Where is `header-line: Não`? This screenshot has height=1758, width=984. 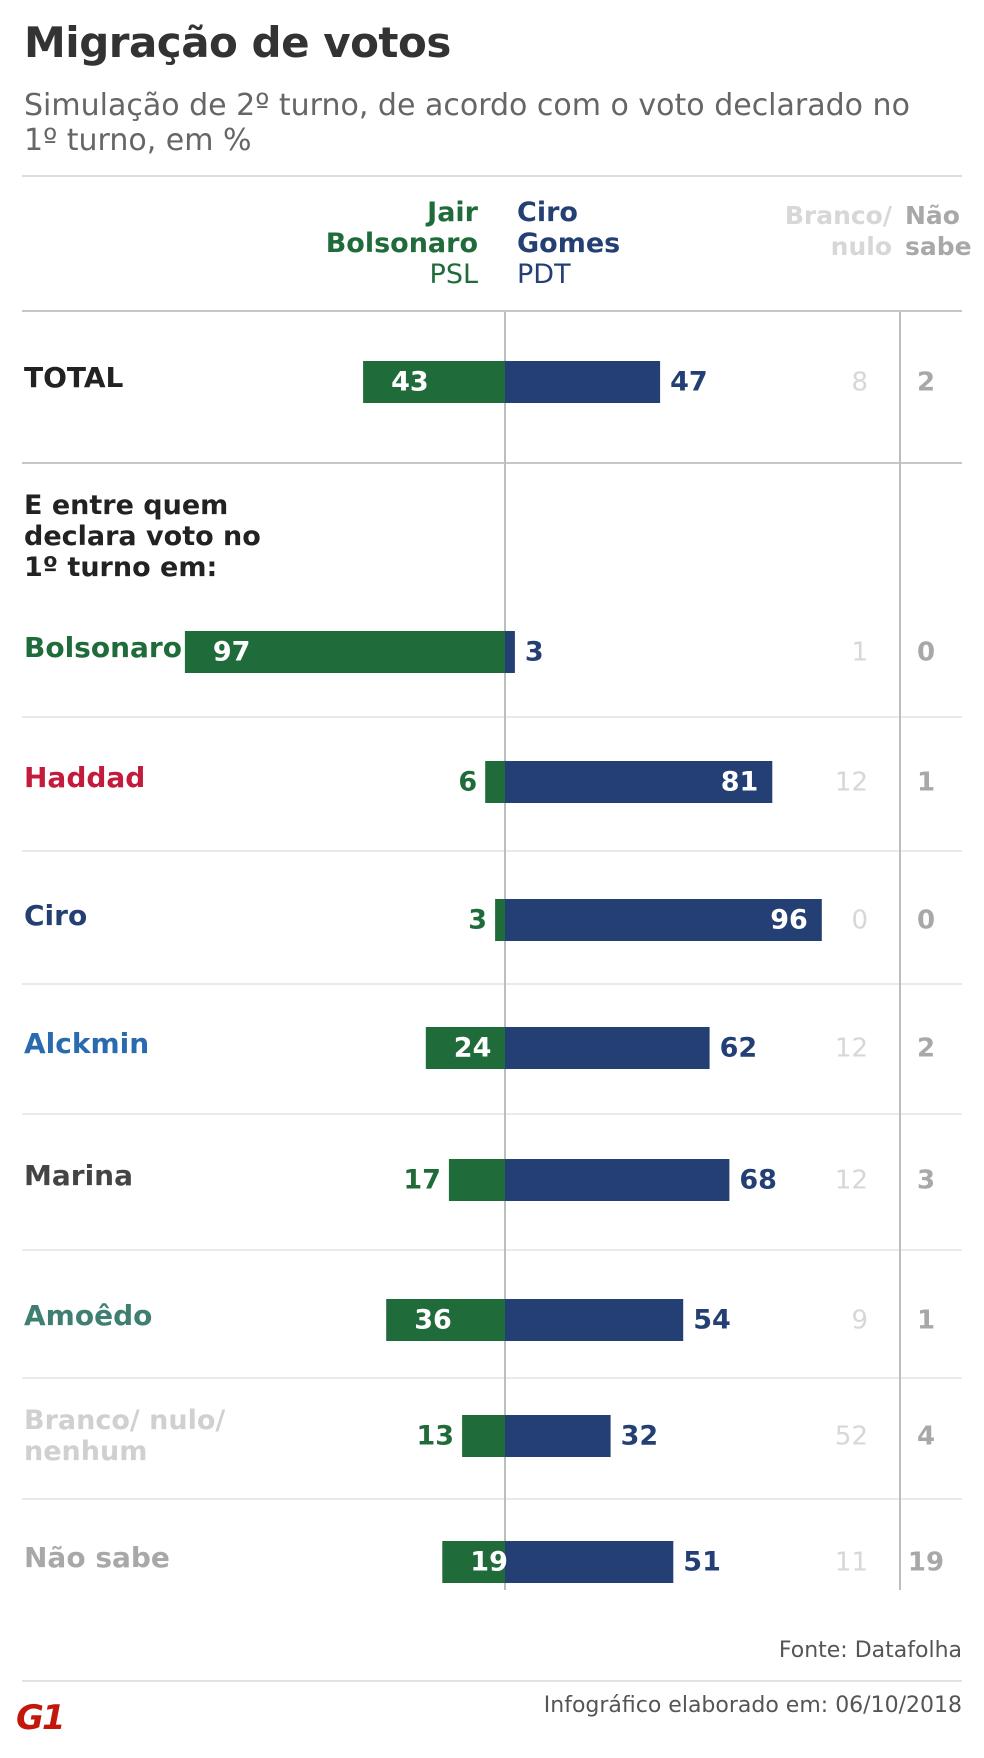
header-line: Não is located at coordinates (932, 215).